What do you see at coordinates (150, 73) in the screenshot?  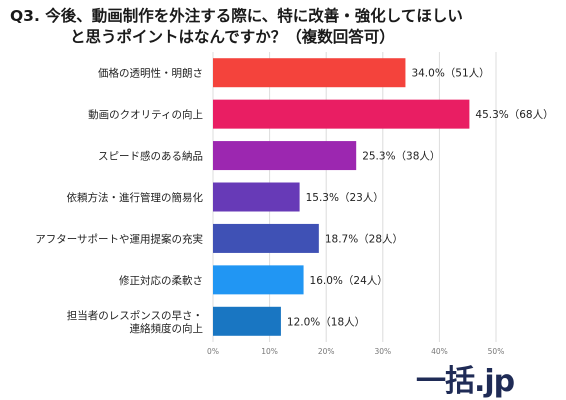 I see `category-label: 価格の透明性・明朗さ` at bounding box center [150, 73].